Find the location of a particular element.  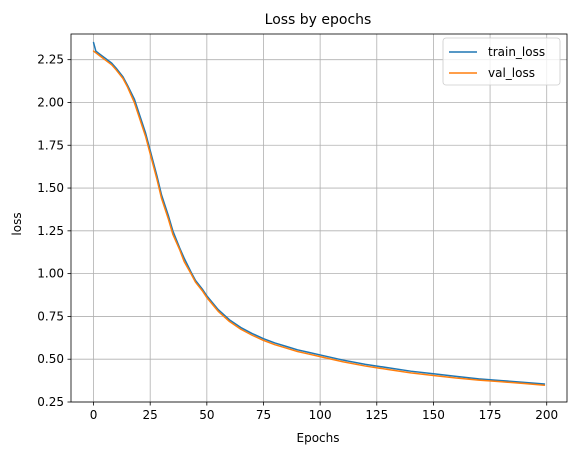

y-tick-label: 1.00 is located at coordinates (50, 274).